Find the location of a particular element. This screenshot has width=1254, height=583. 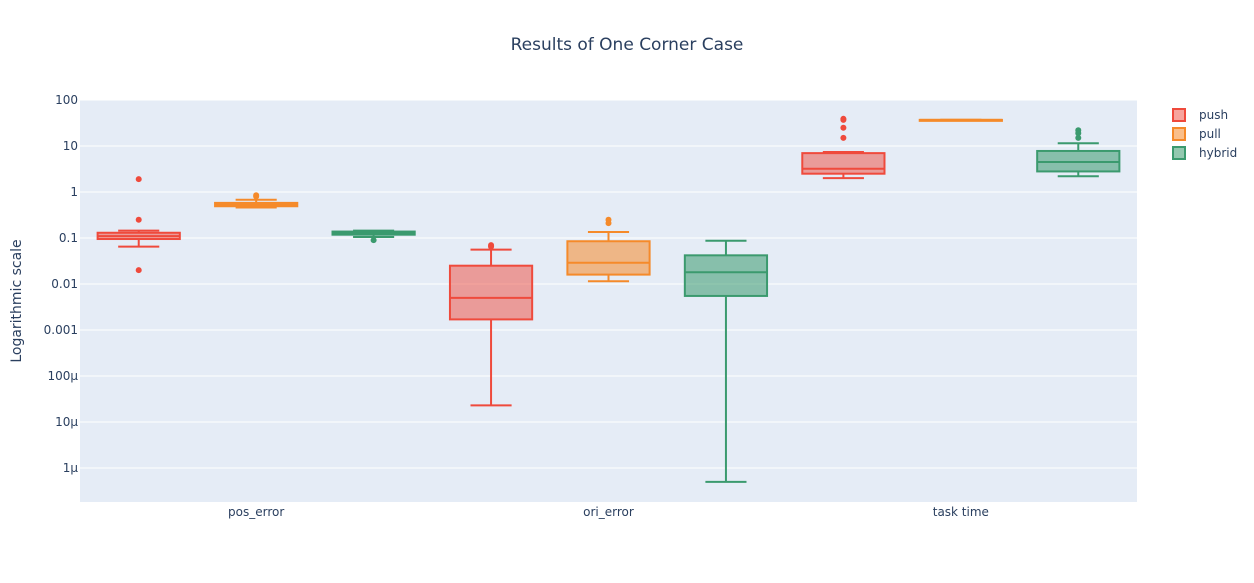

box-hybrid-pos_error is located at coordinates (373, 236).